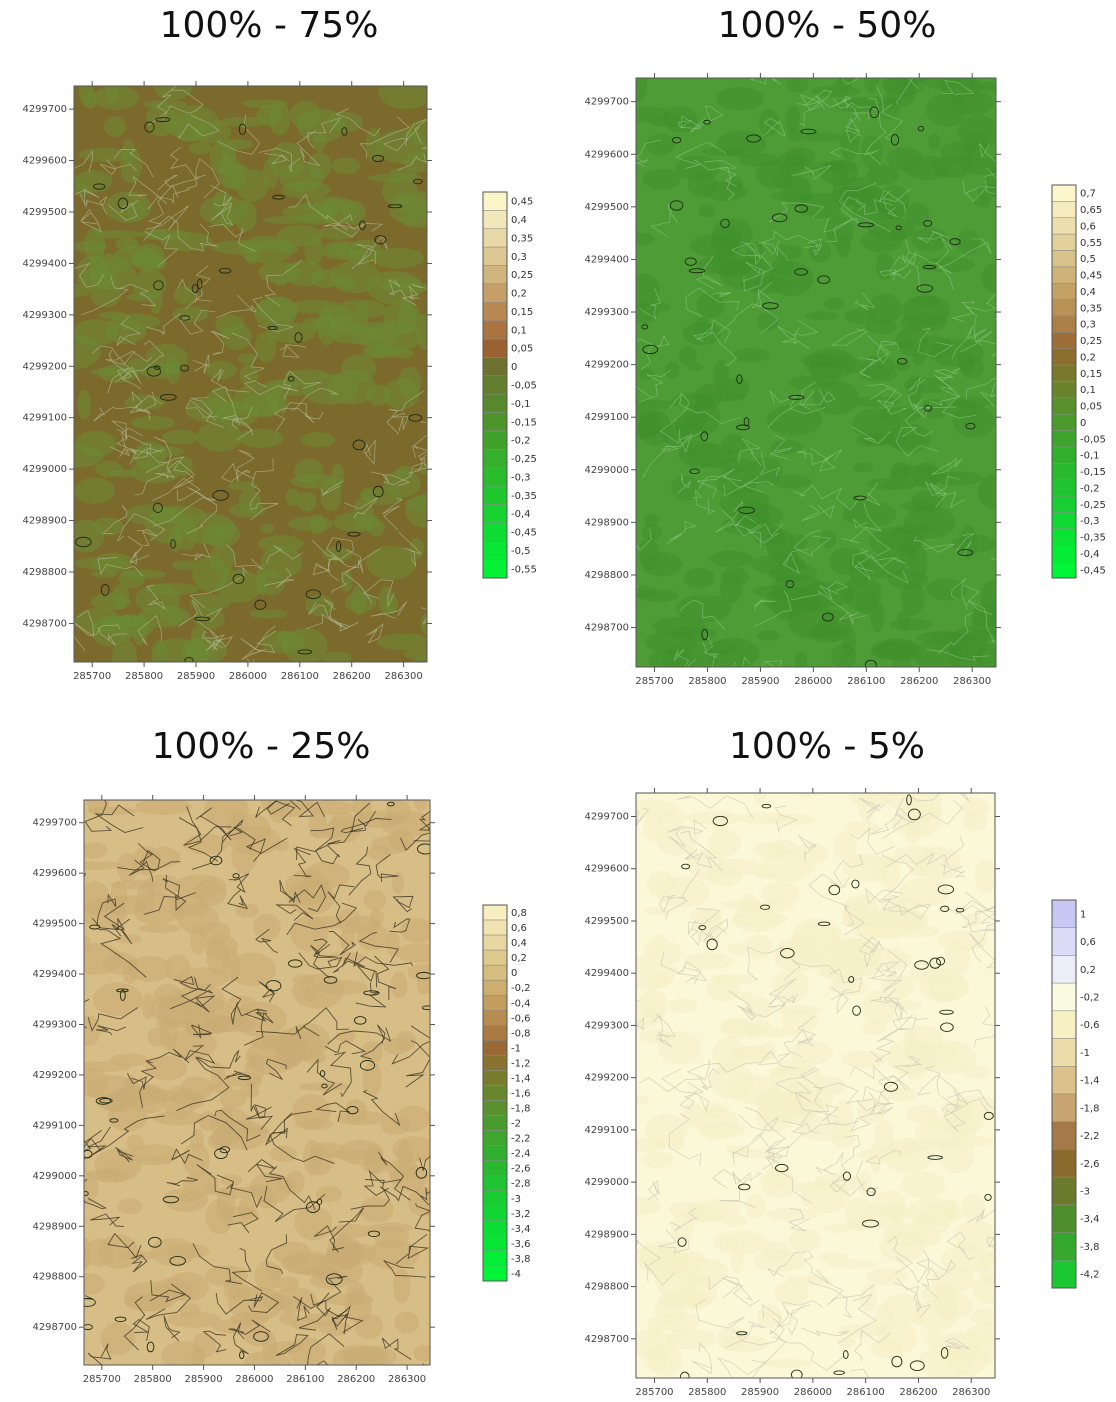  I want to click on colorbar-label: -1,4, so click(521, 1078).